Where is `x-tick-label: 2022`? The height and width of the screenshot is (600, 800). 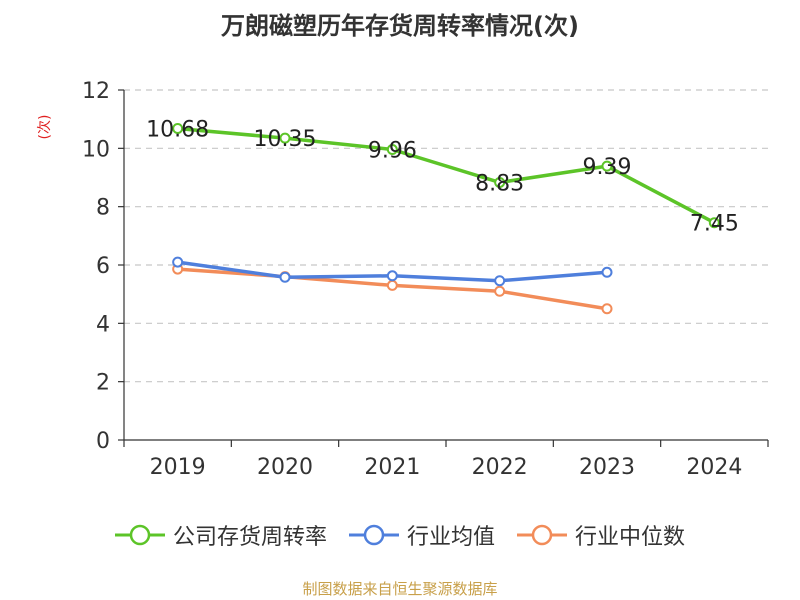
x-tick-label: 2022 is located at coordinates (500, 467).